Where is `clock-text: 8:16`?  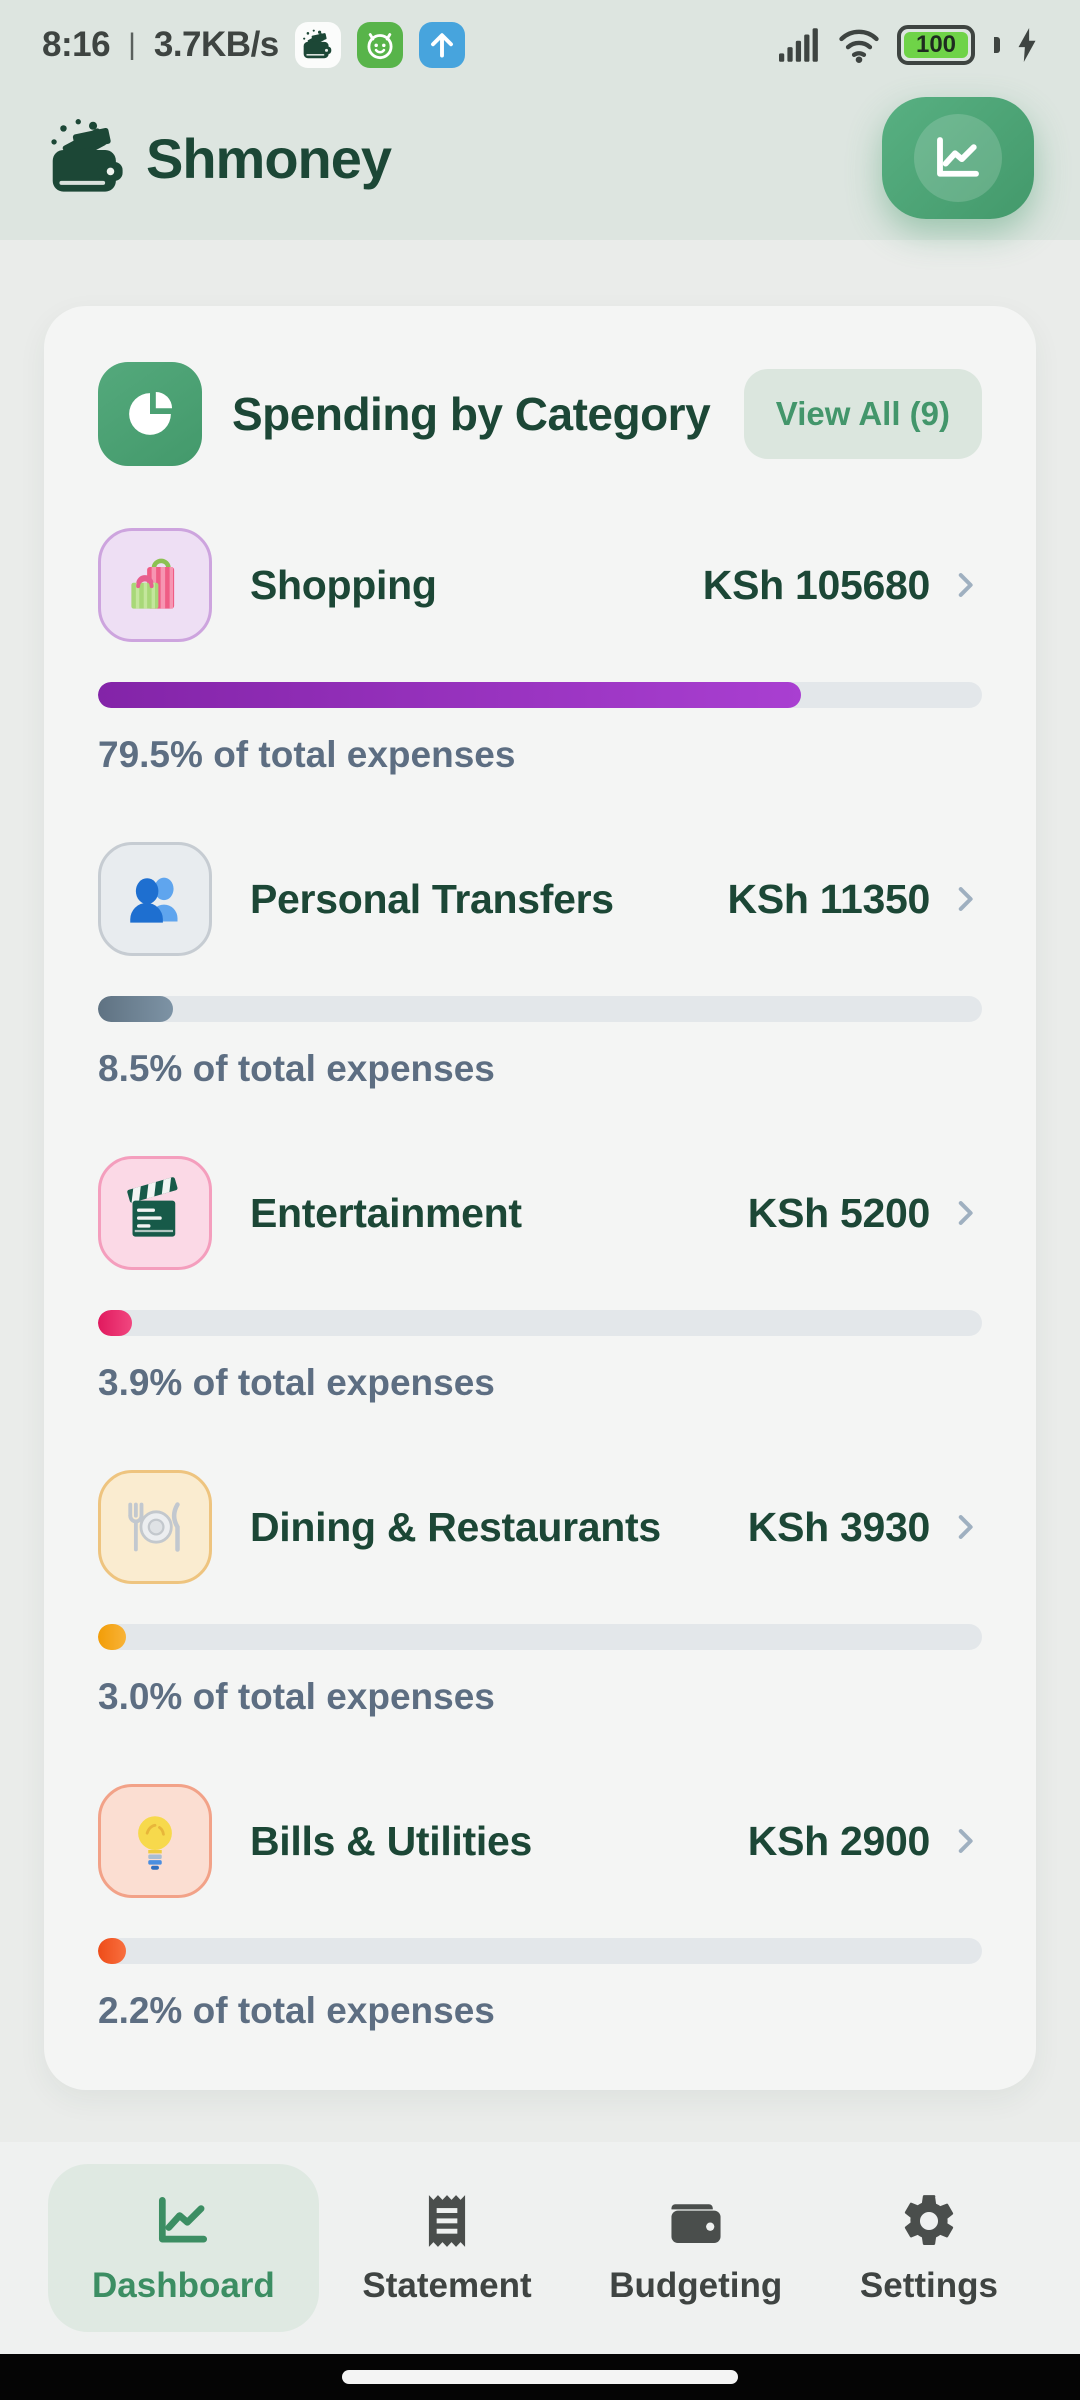
clock-text: 8:16 is located at coordinates (76, 44).